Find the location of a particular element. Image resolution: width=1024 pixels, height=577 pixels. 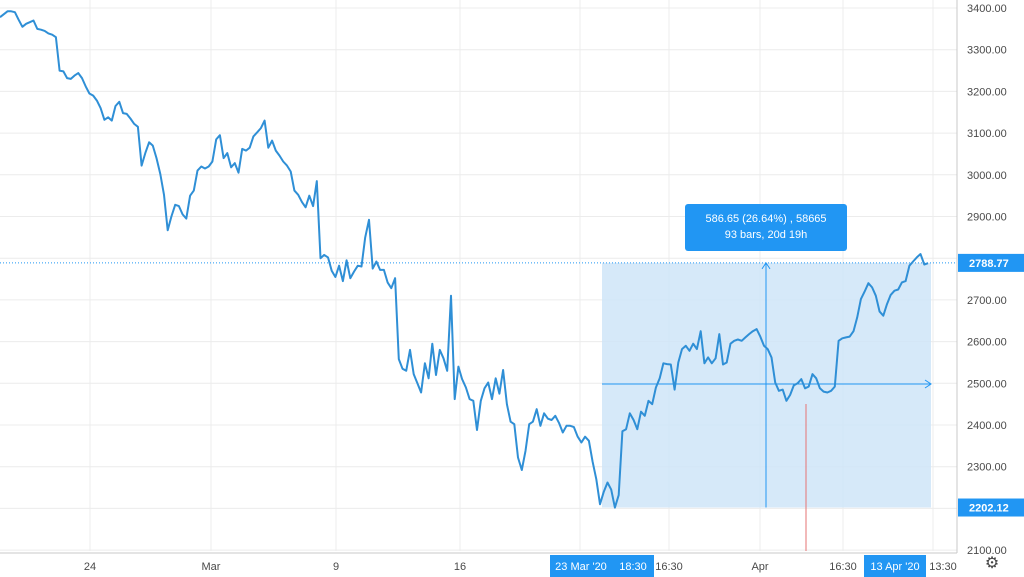

y-tick-label: 2400.00 is located at coordinates (987, 426).